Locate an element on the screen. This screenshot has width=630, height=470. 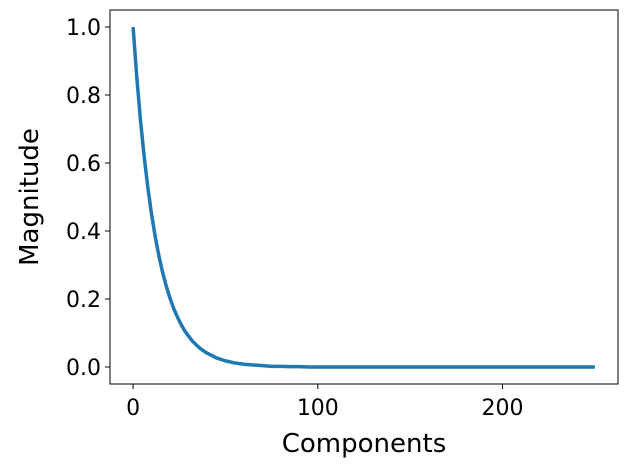
y-tick-label: 0.4 is located at coordinates (83, 232).